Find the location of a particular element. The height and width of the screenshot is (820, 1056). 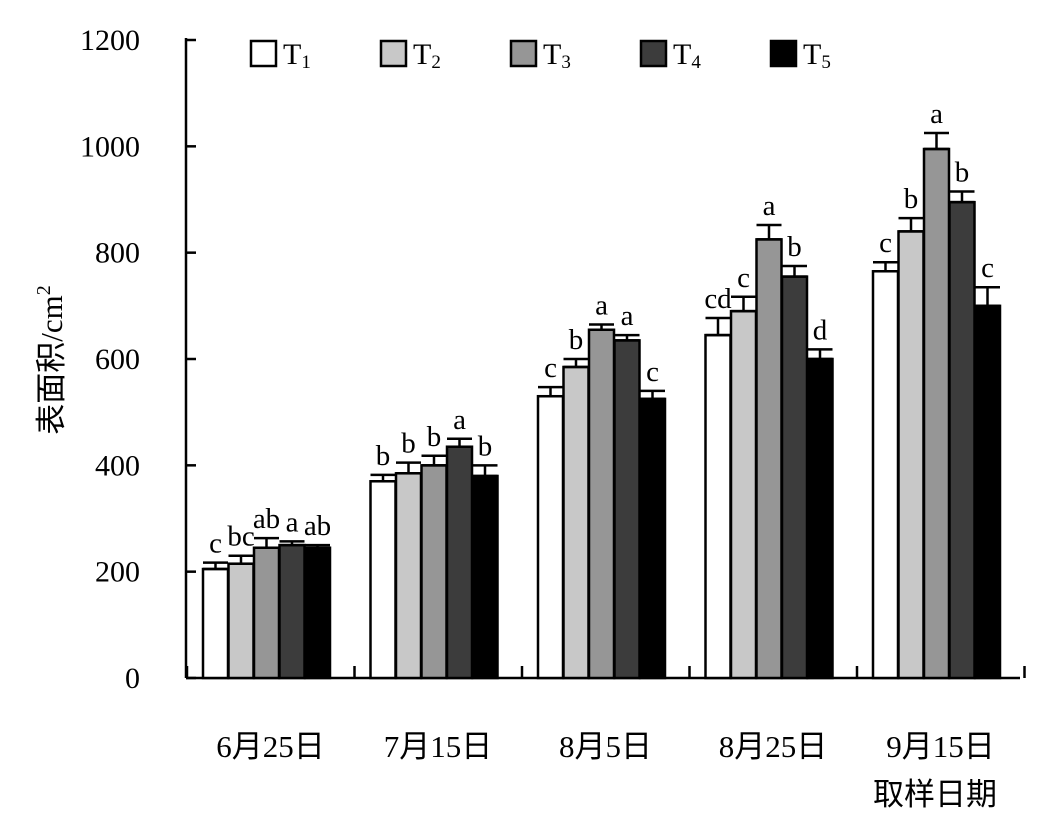

y-axis-title: 表面积/cm2 is located at coordinates (51, 360).